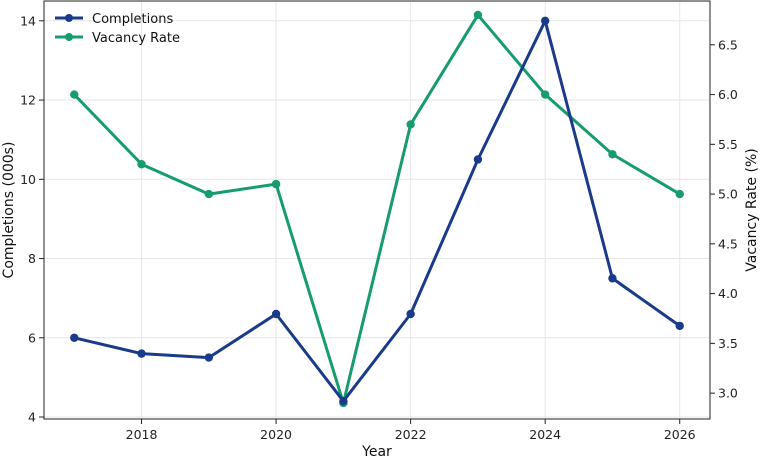  I want to click on left-y-axis-ticks: 4 6 8 10 12 14, so click(32, 219).